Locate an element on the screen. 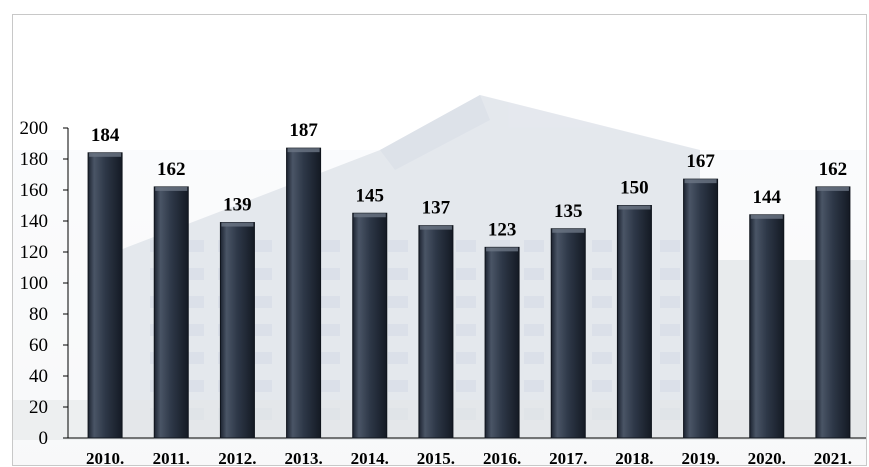 This screenshot has height=467, width=869. bar-2017 is located at coordinates (568, 333).